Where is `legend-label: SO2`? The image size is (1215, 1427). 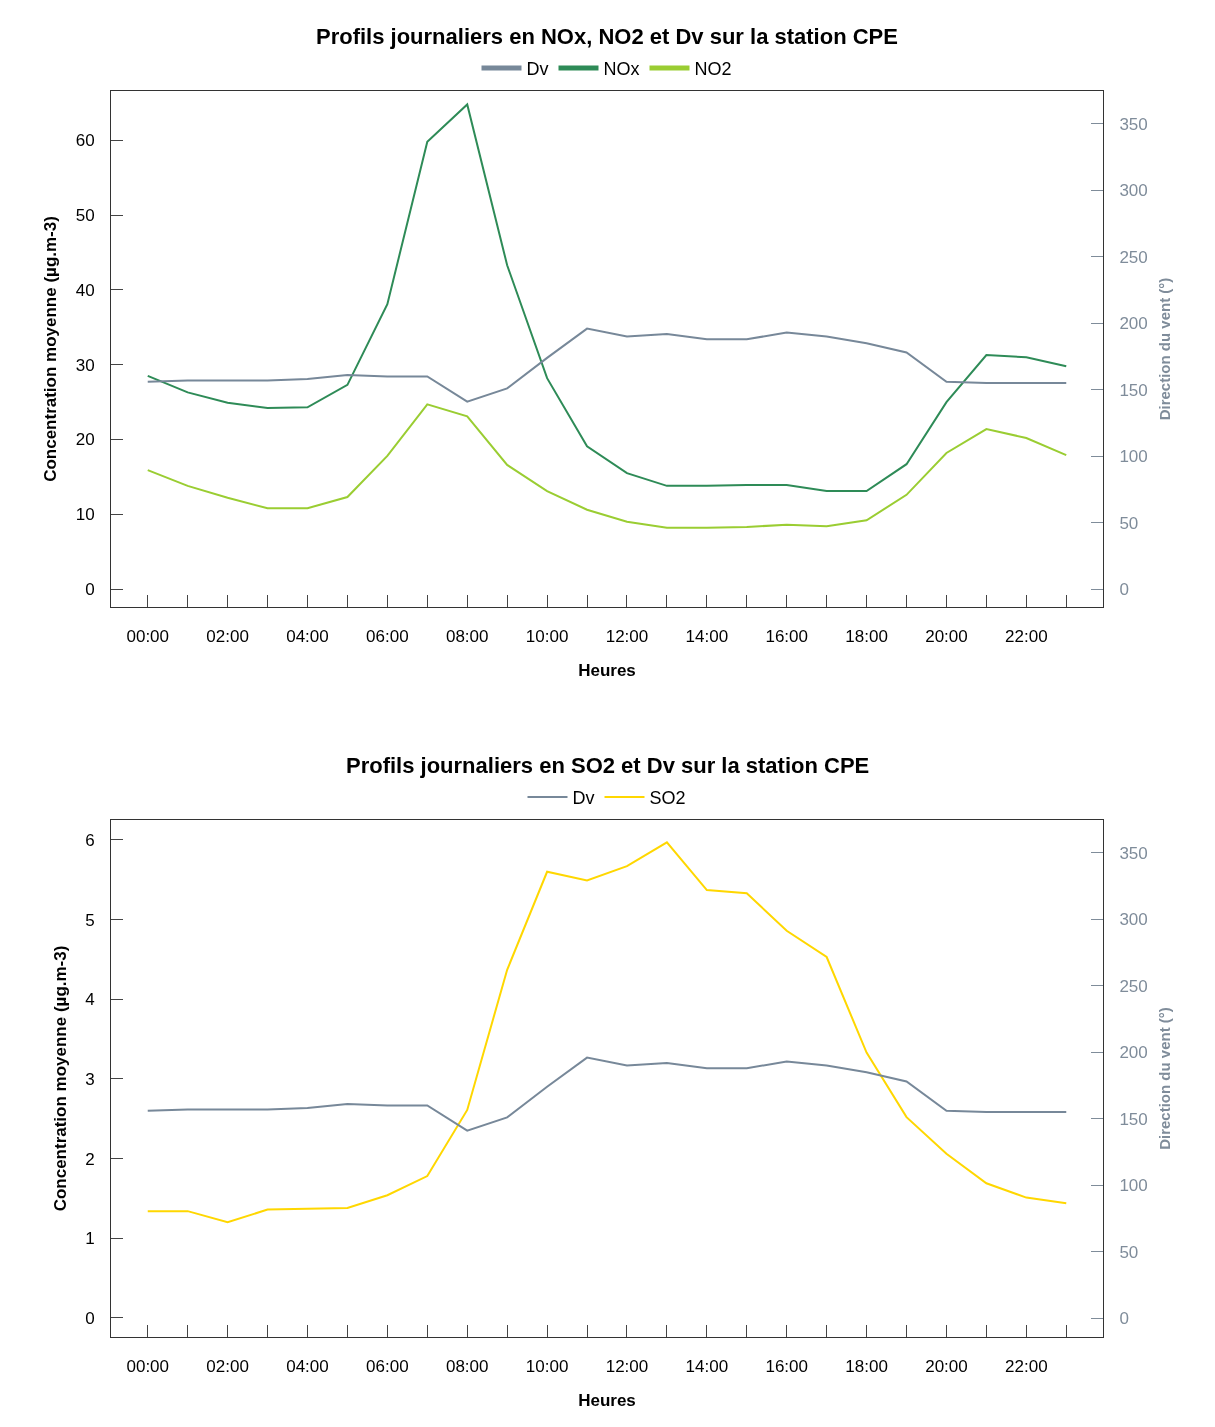
legend-label: SO2 is located at coordinates (667, 797).